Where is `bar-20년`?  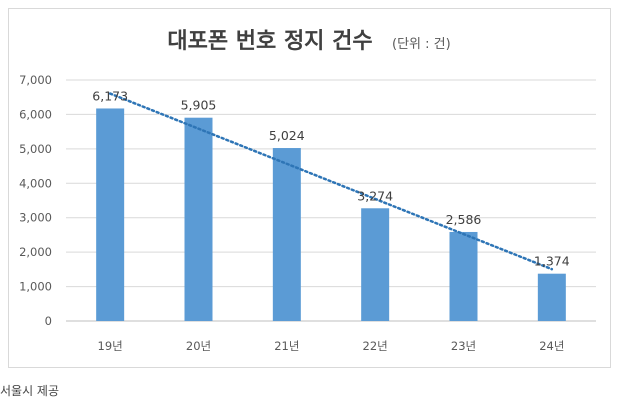 bar-20년 is located at coordinates (198, 219).